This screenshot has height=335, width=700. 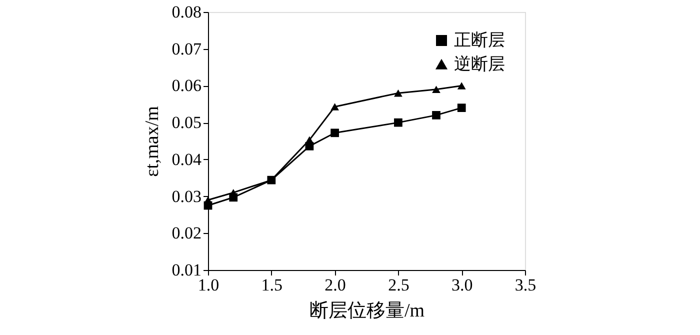 I want to click on x-tick-label: 3.5, so click(x=525, y=285).